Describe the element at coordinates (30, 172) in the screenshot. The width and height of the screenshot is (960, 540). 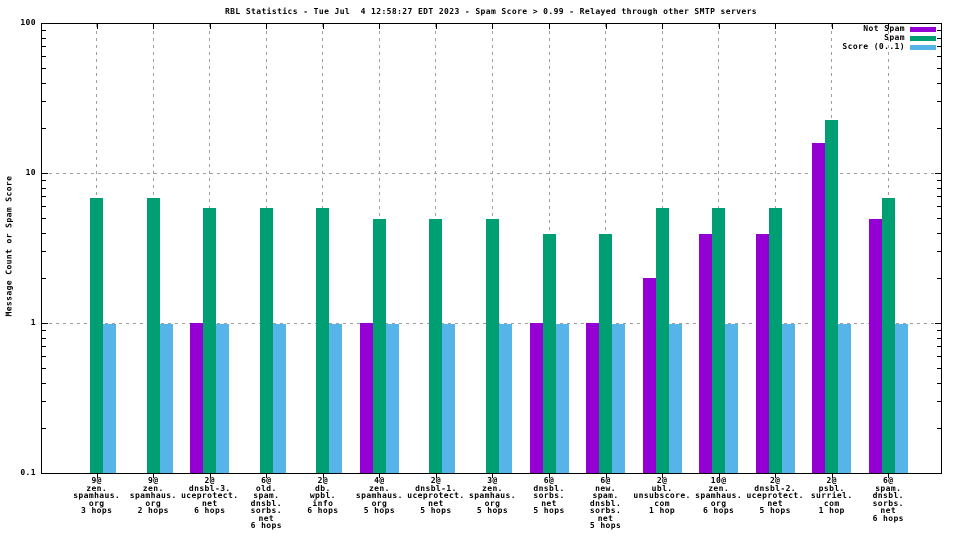
I see `y-tick-label: 10` at that location.